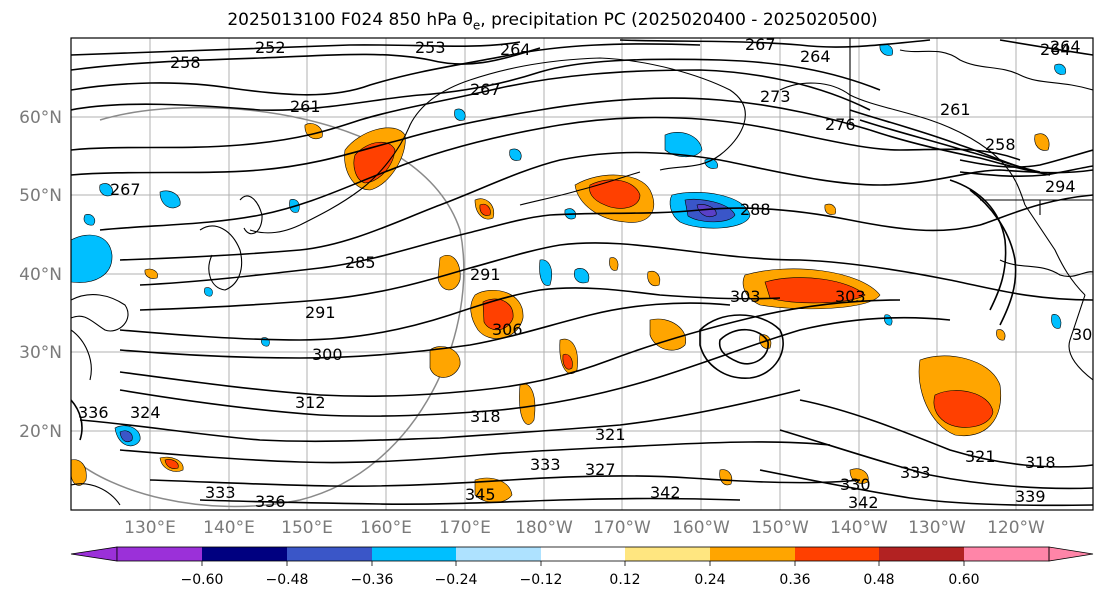 This screenshot has width=1105, height=603. Describe the element at coordinates (1071, 554) in the screenshot. I see `colorbar-over-arrow` at that location.